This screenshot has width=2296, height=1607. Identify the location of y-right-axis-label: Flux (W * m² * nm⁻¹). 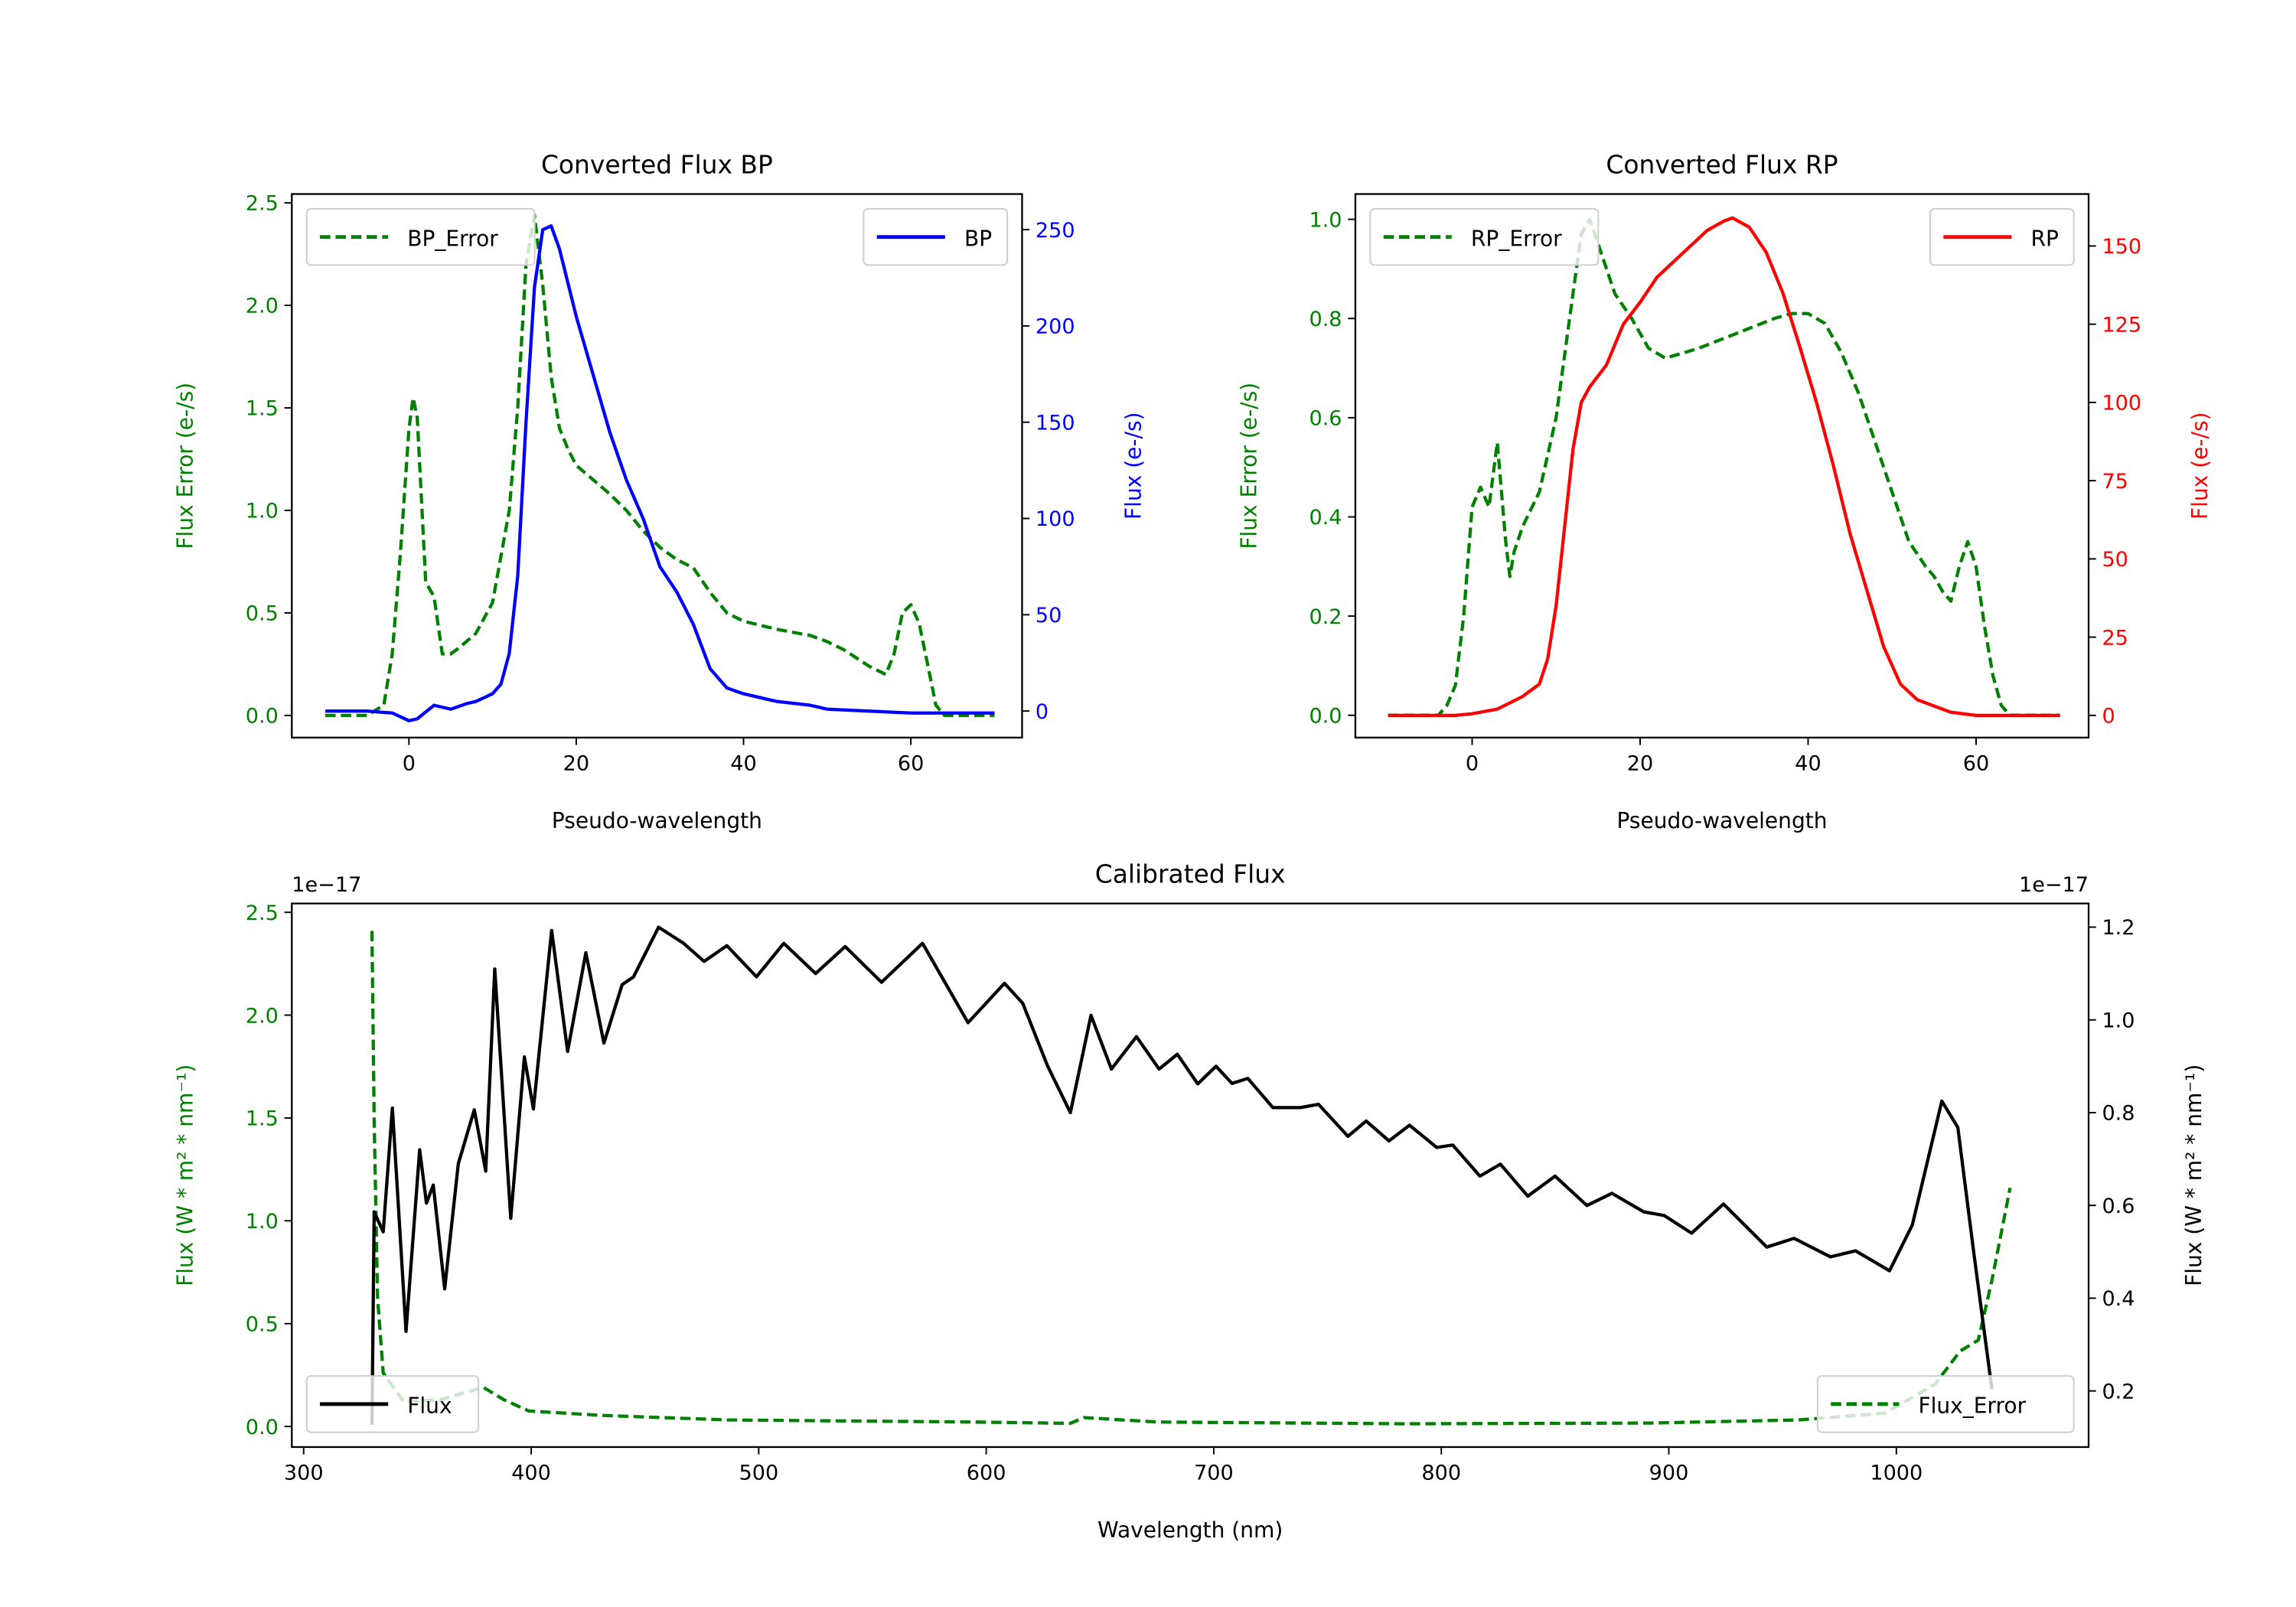
(2193, 1175).